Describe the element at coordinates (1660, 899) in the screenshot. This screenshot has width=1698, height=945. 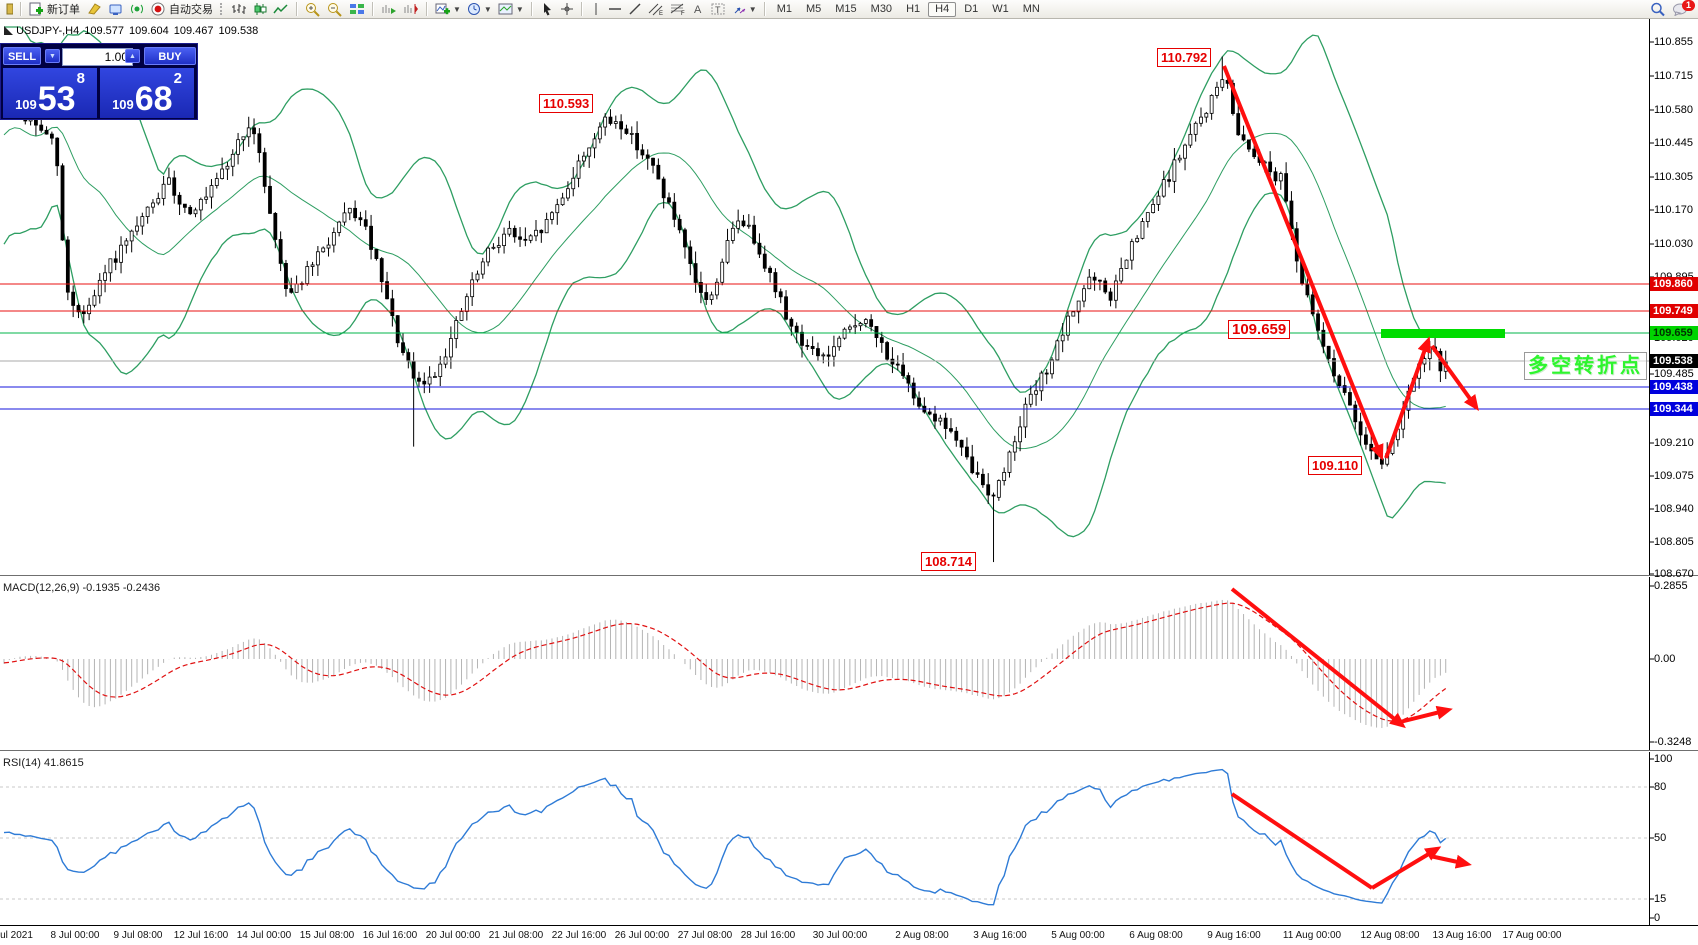
I see `rsi-tick-label: 15` at that location.